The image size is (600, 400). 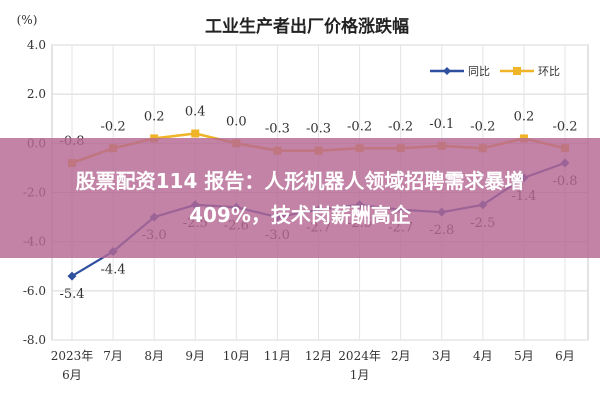 What do you see at coordinates (483, 356) in the screenshot?
I see `x-tick-label: 4月` at bounding box center [483, 356].